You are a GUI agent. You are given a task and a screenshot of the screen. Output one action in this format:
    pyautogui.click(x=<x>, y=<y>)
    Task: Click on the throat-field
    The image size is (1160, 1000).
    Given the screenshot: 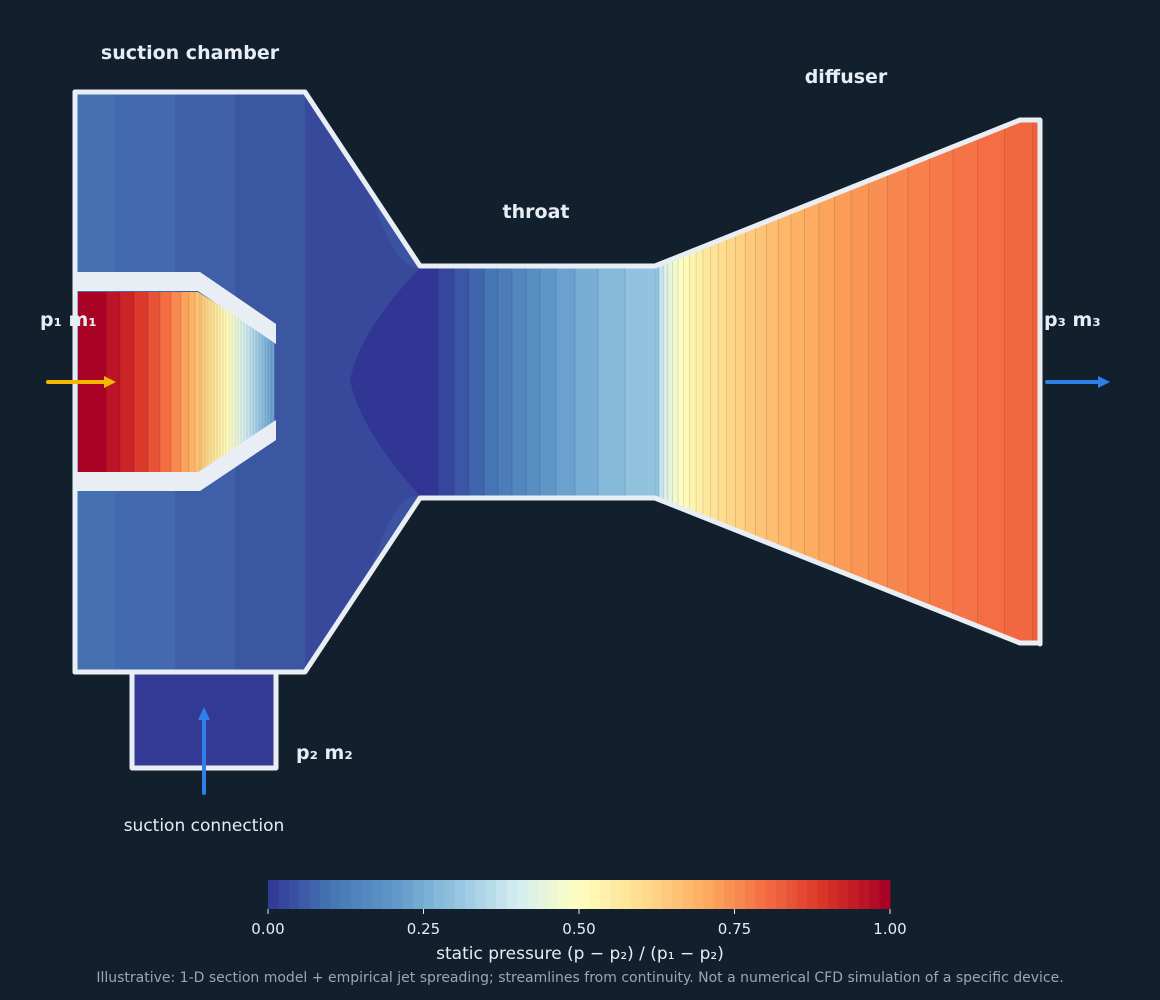 What is the action you would take?
    pyautogui.click(x=502, y=382)
    